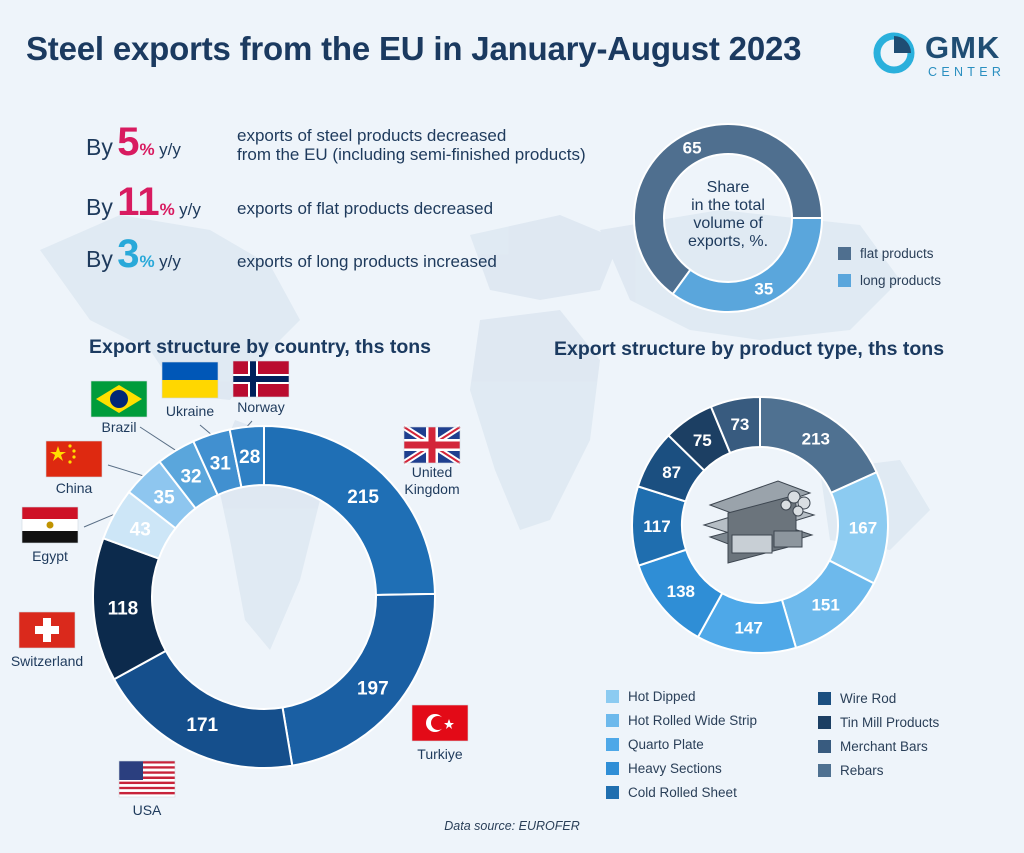 The image size is (1024, 853). What do you see at coordinates (50, 525) in the screenshot?
I see `egypt-flag-icon` at bounding box center [50, 525].